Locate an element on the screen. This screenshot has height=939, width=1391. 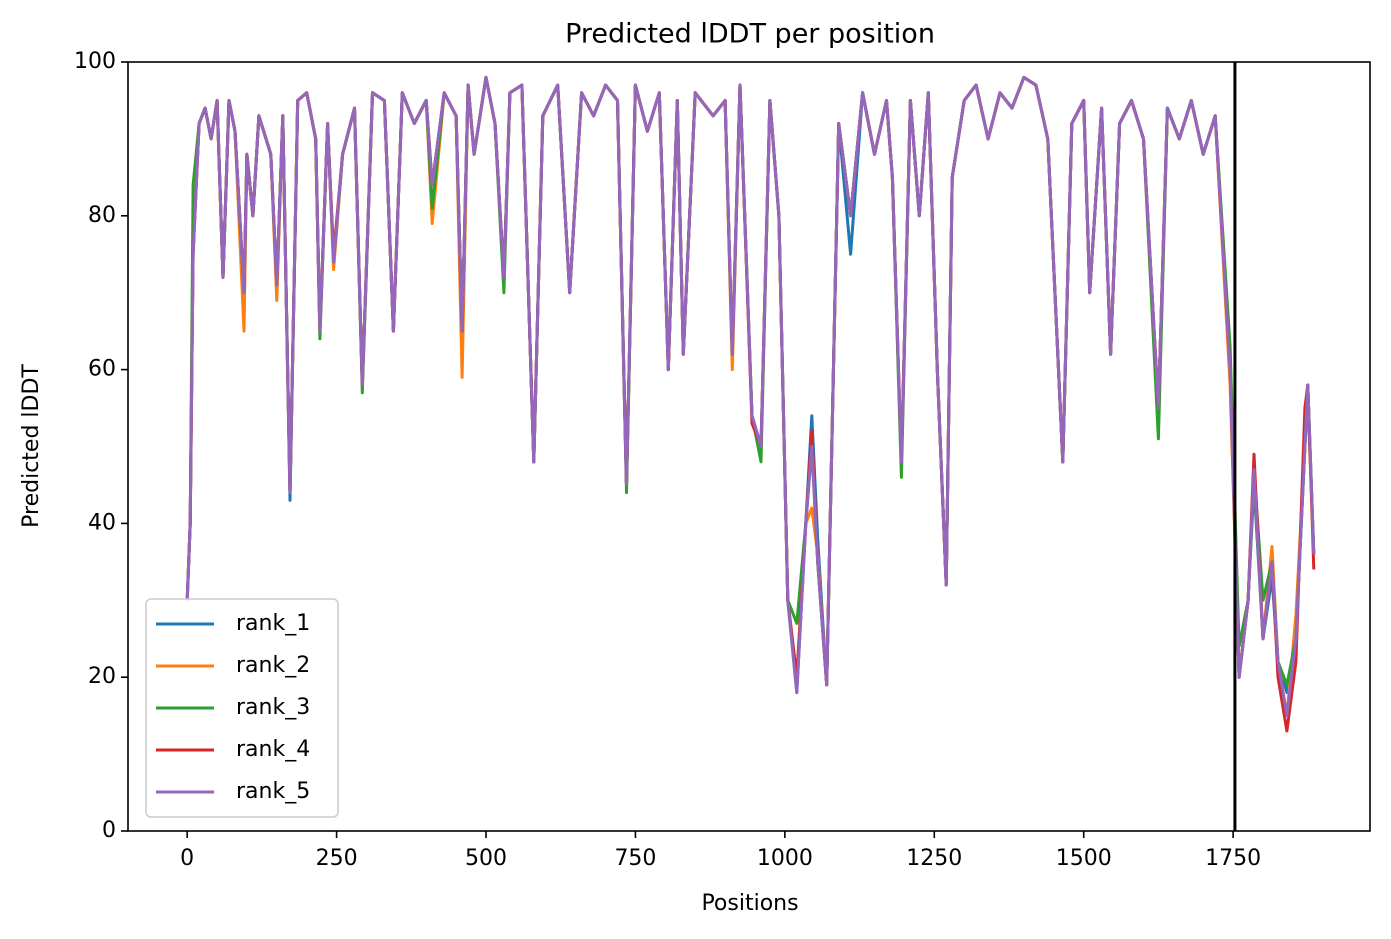
y-tick-label: 0 is located at coordinates (109, 830).